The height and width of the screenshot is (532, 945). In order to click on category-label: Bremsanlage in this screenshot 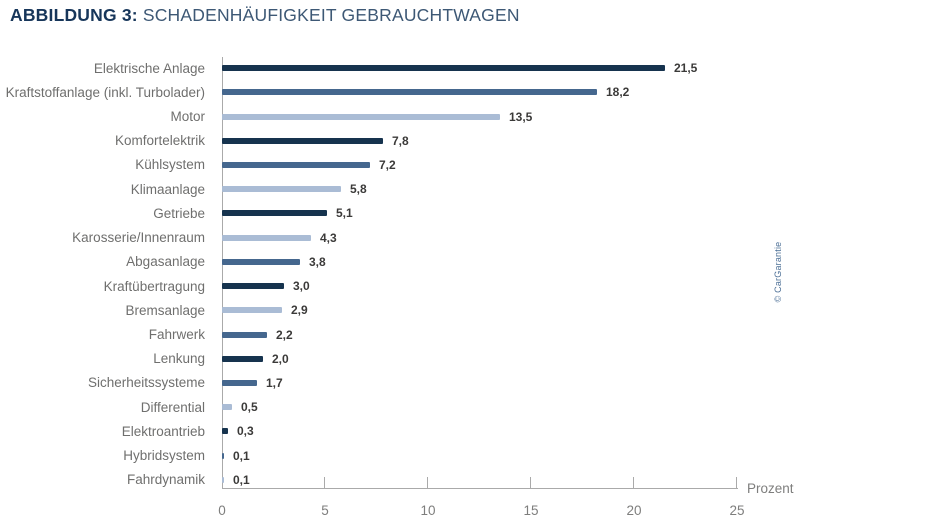, I will do `click(165, 310)`.